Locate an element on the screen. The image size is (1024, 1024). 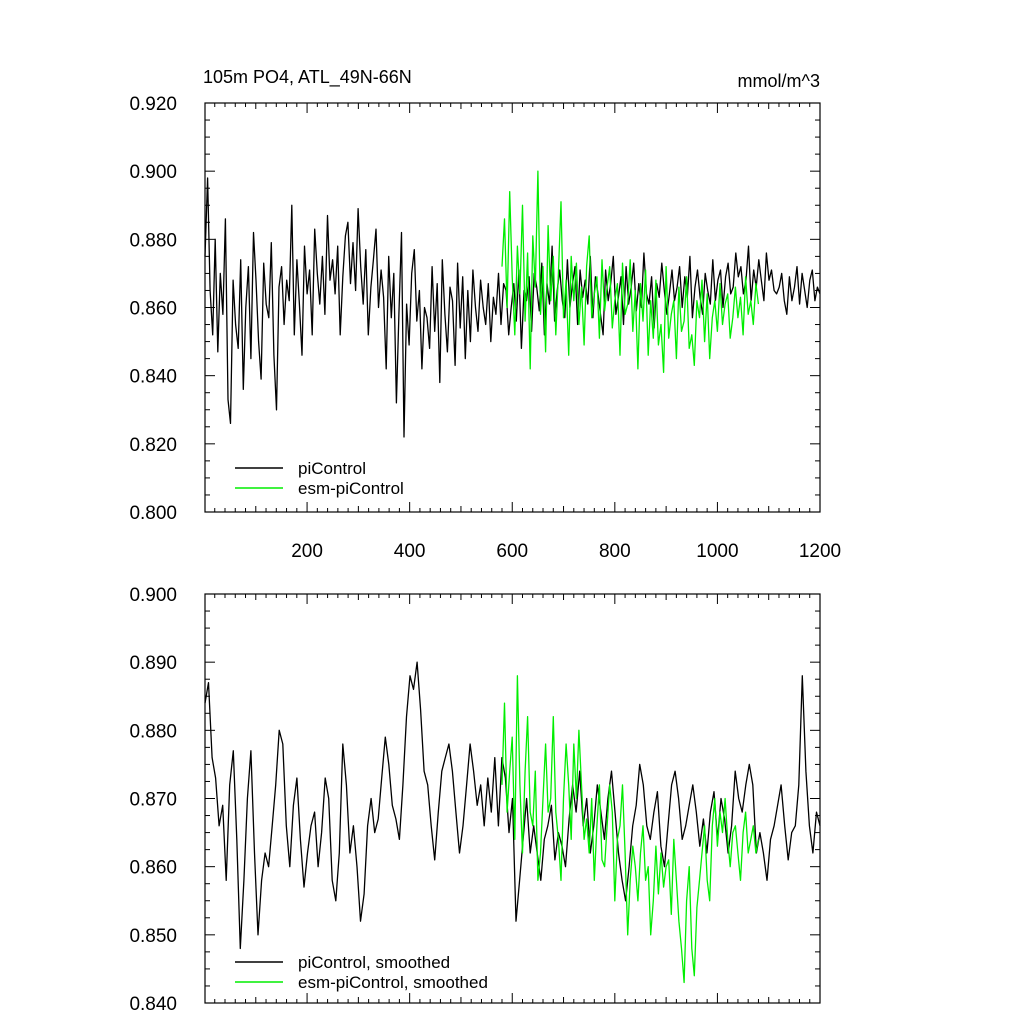
chart-title: 105m PO4, ATL_49N-66N is located at coordinates (307, 77).